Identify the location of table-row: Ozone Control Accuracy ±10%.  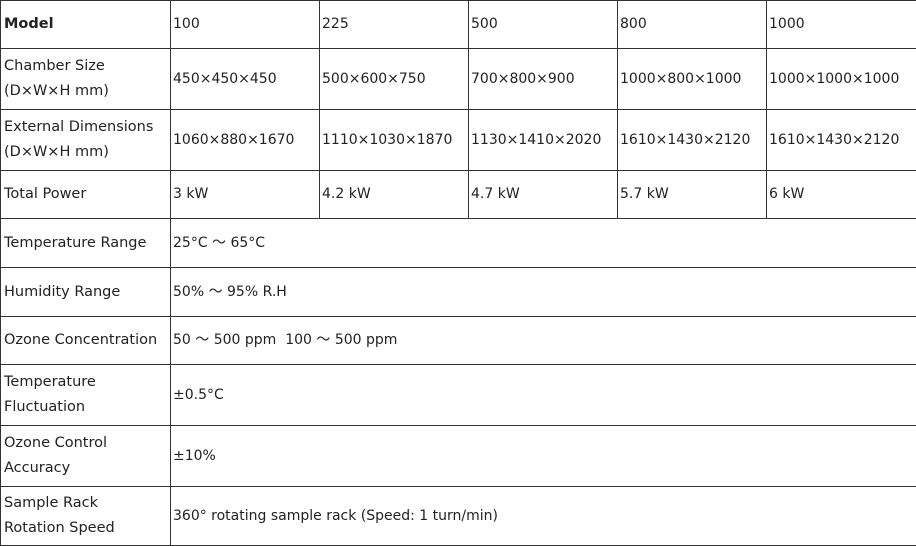
(458, 456).